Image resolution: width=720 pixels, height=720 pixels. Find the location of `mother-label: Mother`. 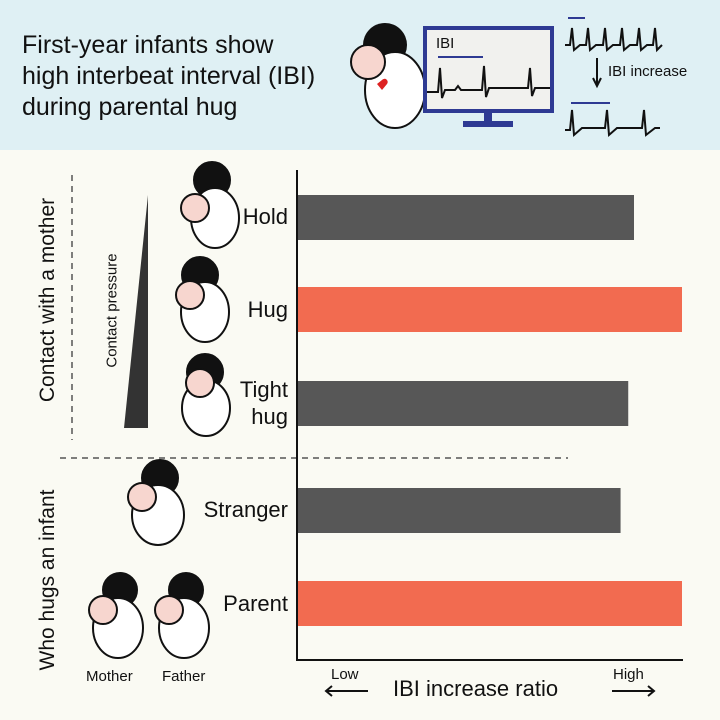

mother-label: Mother is located at coordinates (109, 676).